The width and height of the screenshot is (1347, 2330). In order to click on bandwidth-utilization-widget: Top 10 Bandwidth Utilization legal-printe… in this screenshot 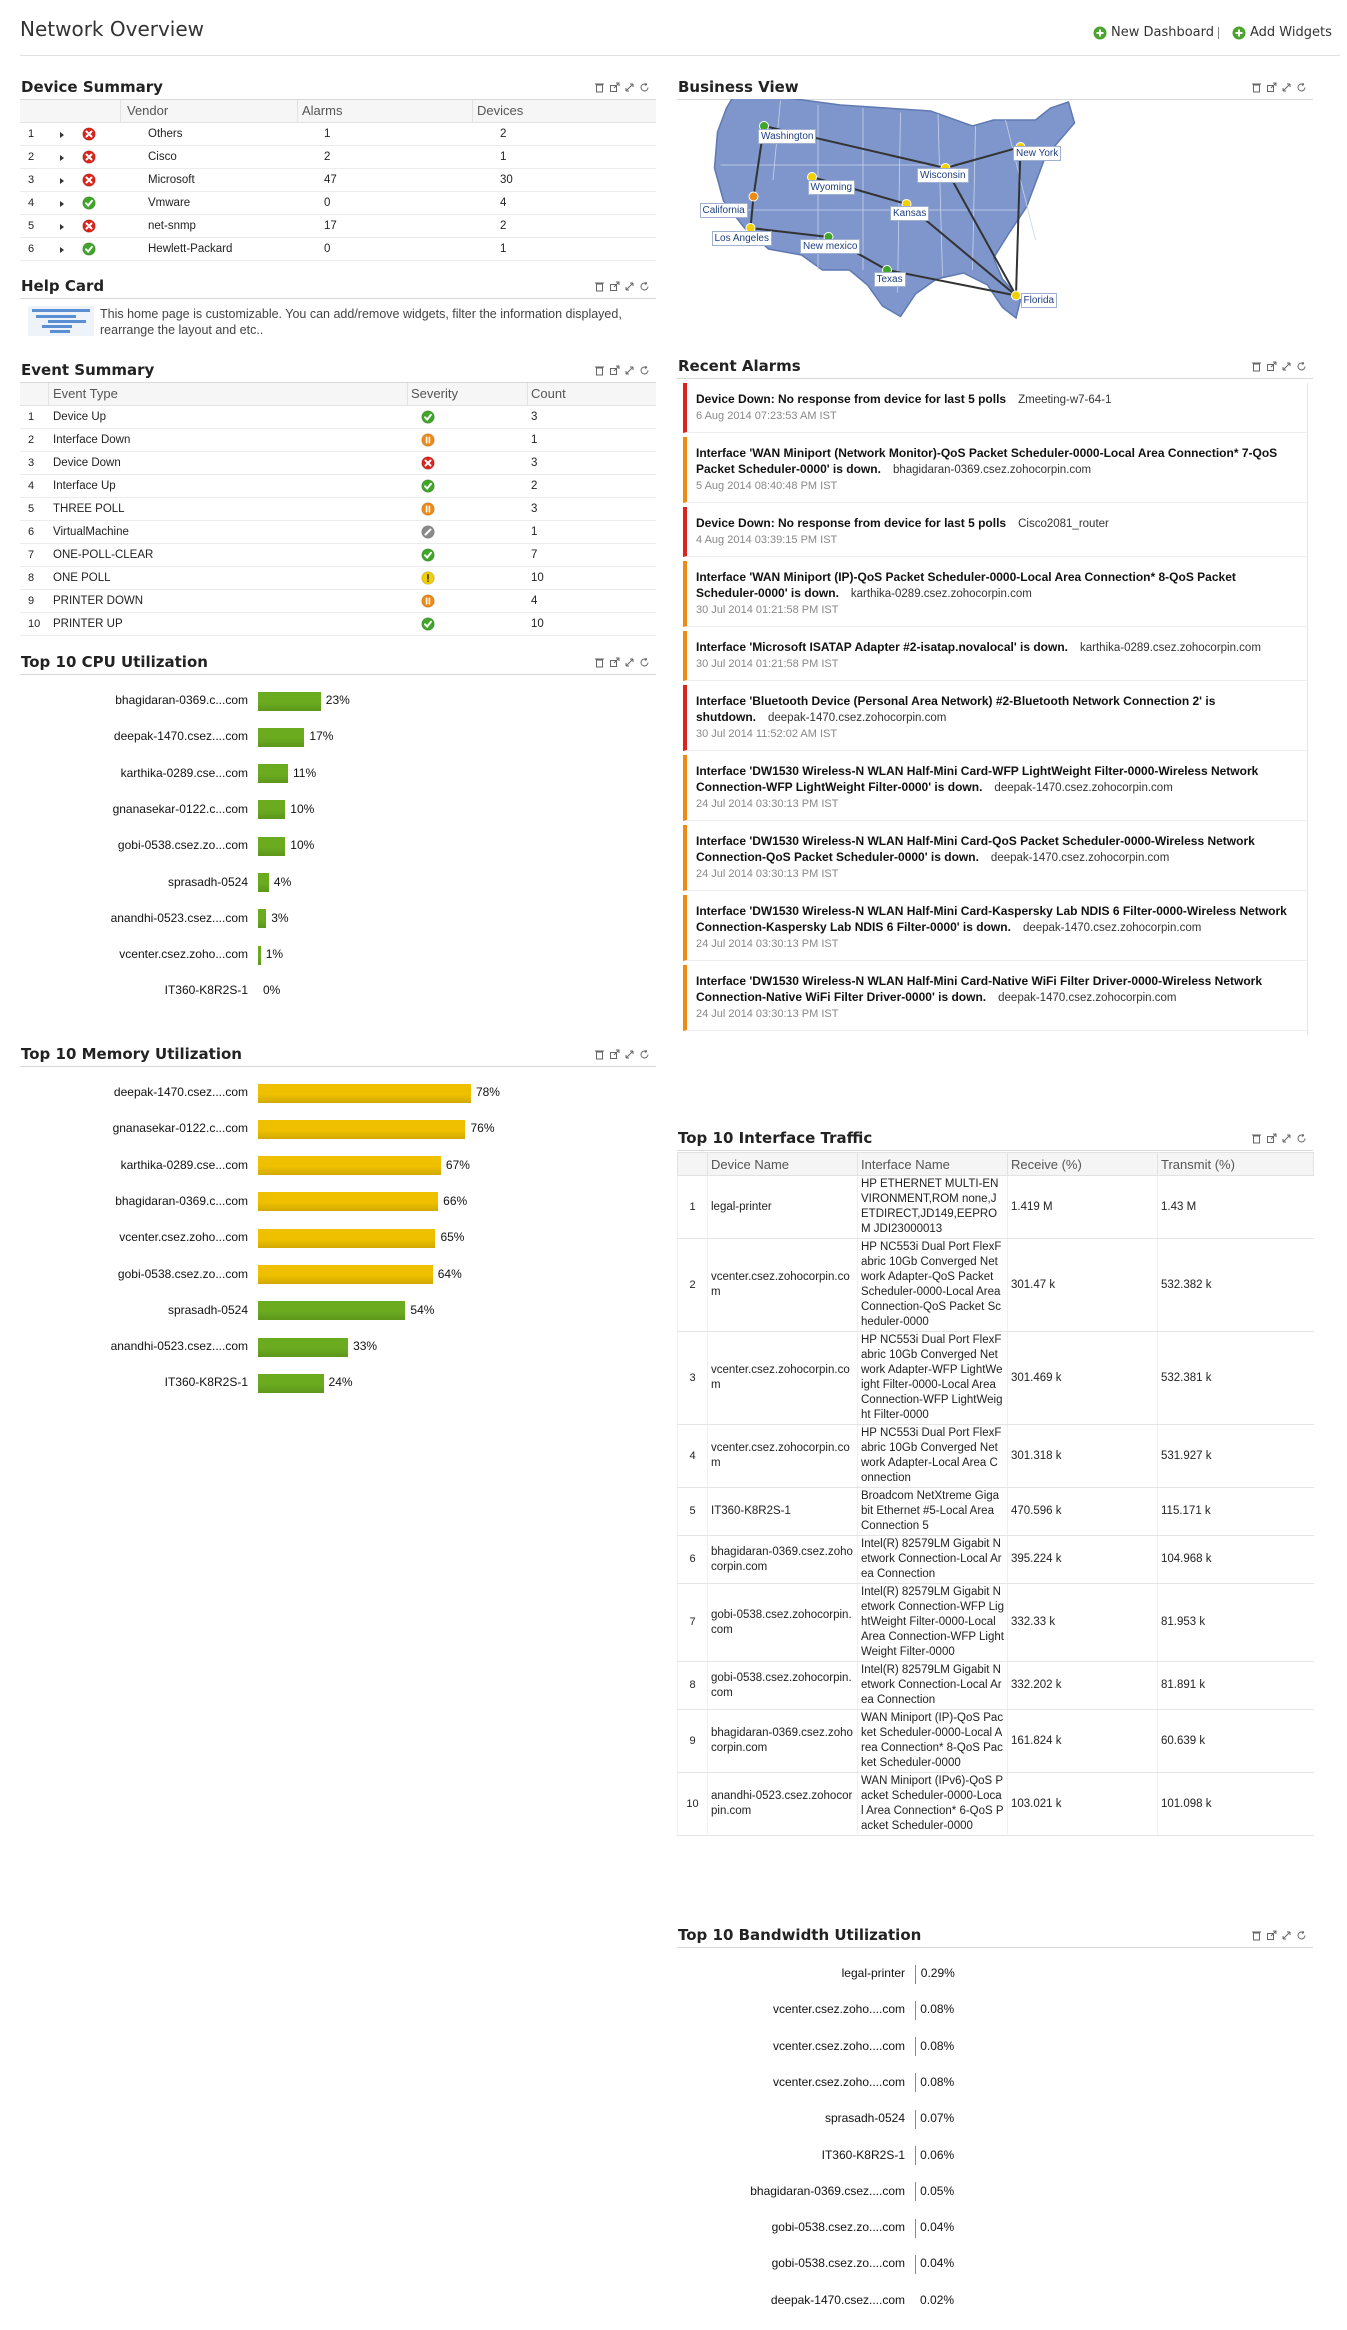, I will do `click(995, 2123)`.